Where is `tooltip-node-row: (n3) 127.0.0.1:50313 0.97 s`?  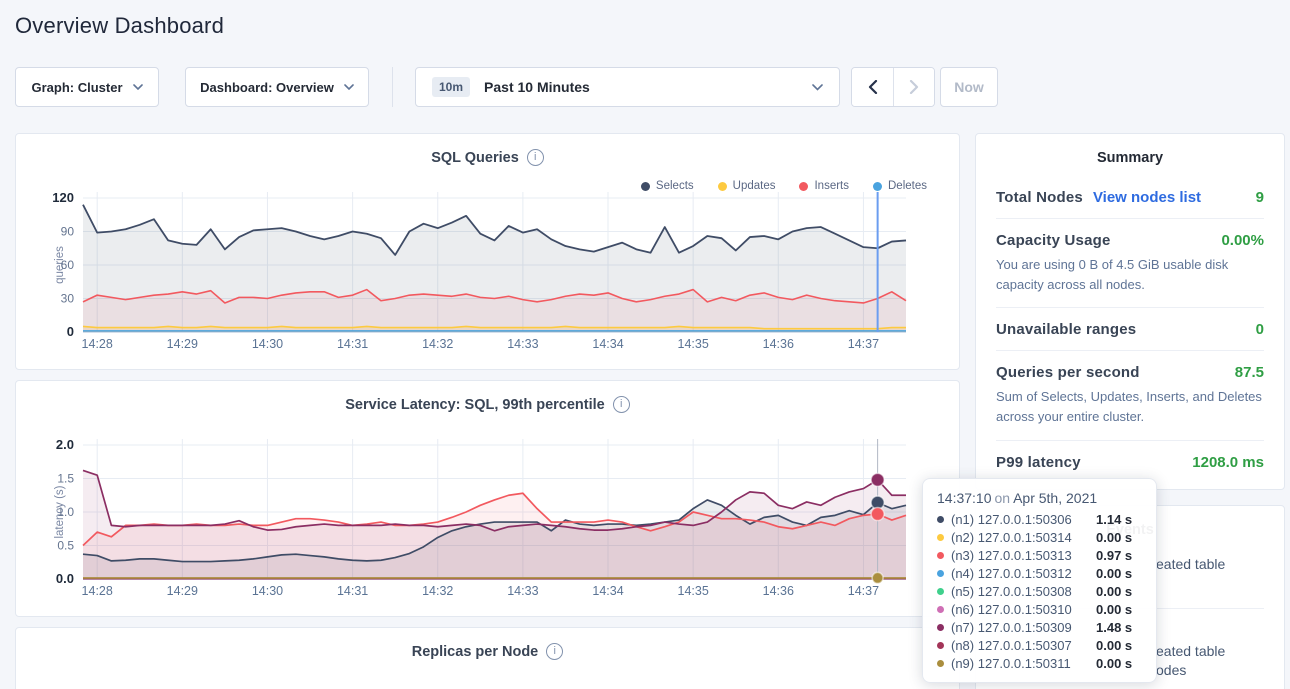 tooltip-node-row: (n3) 127.0.0.1:50313 0.97 s is located at coordinates (1039, 555).